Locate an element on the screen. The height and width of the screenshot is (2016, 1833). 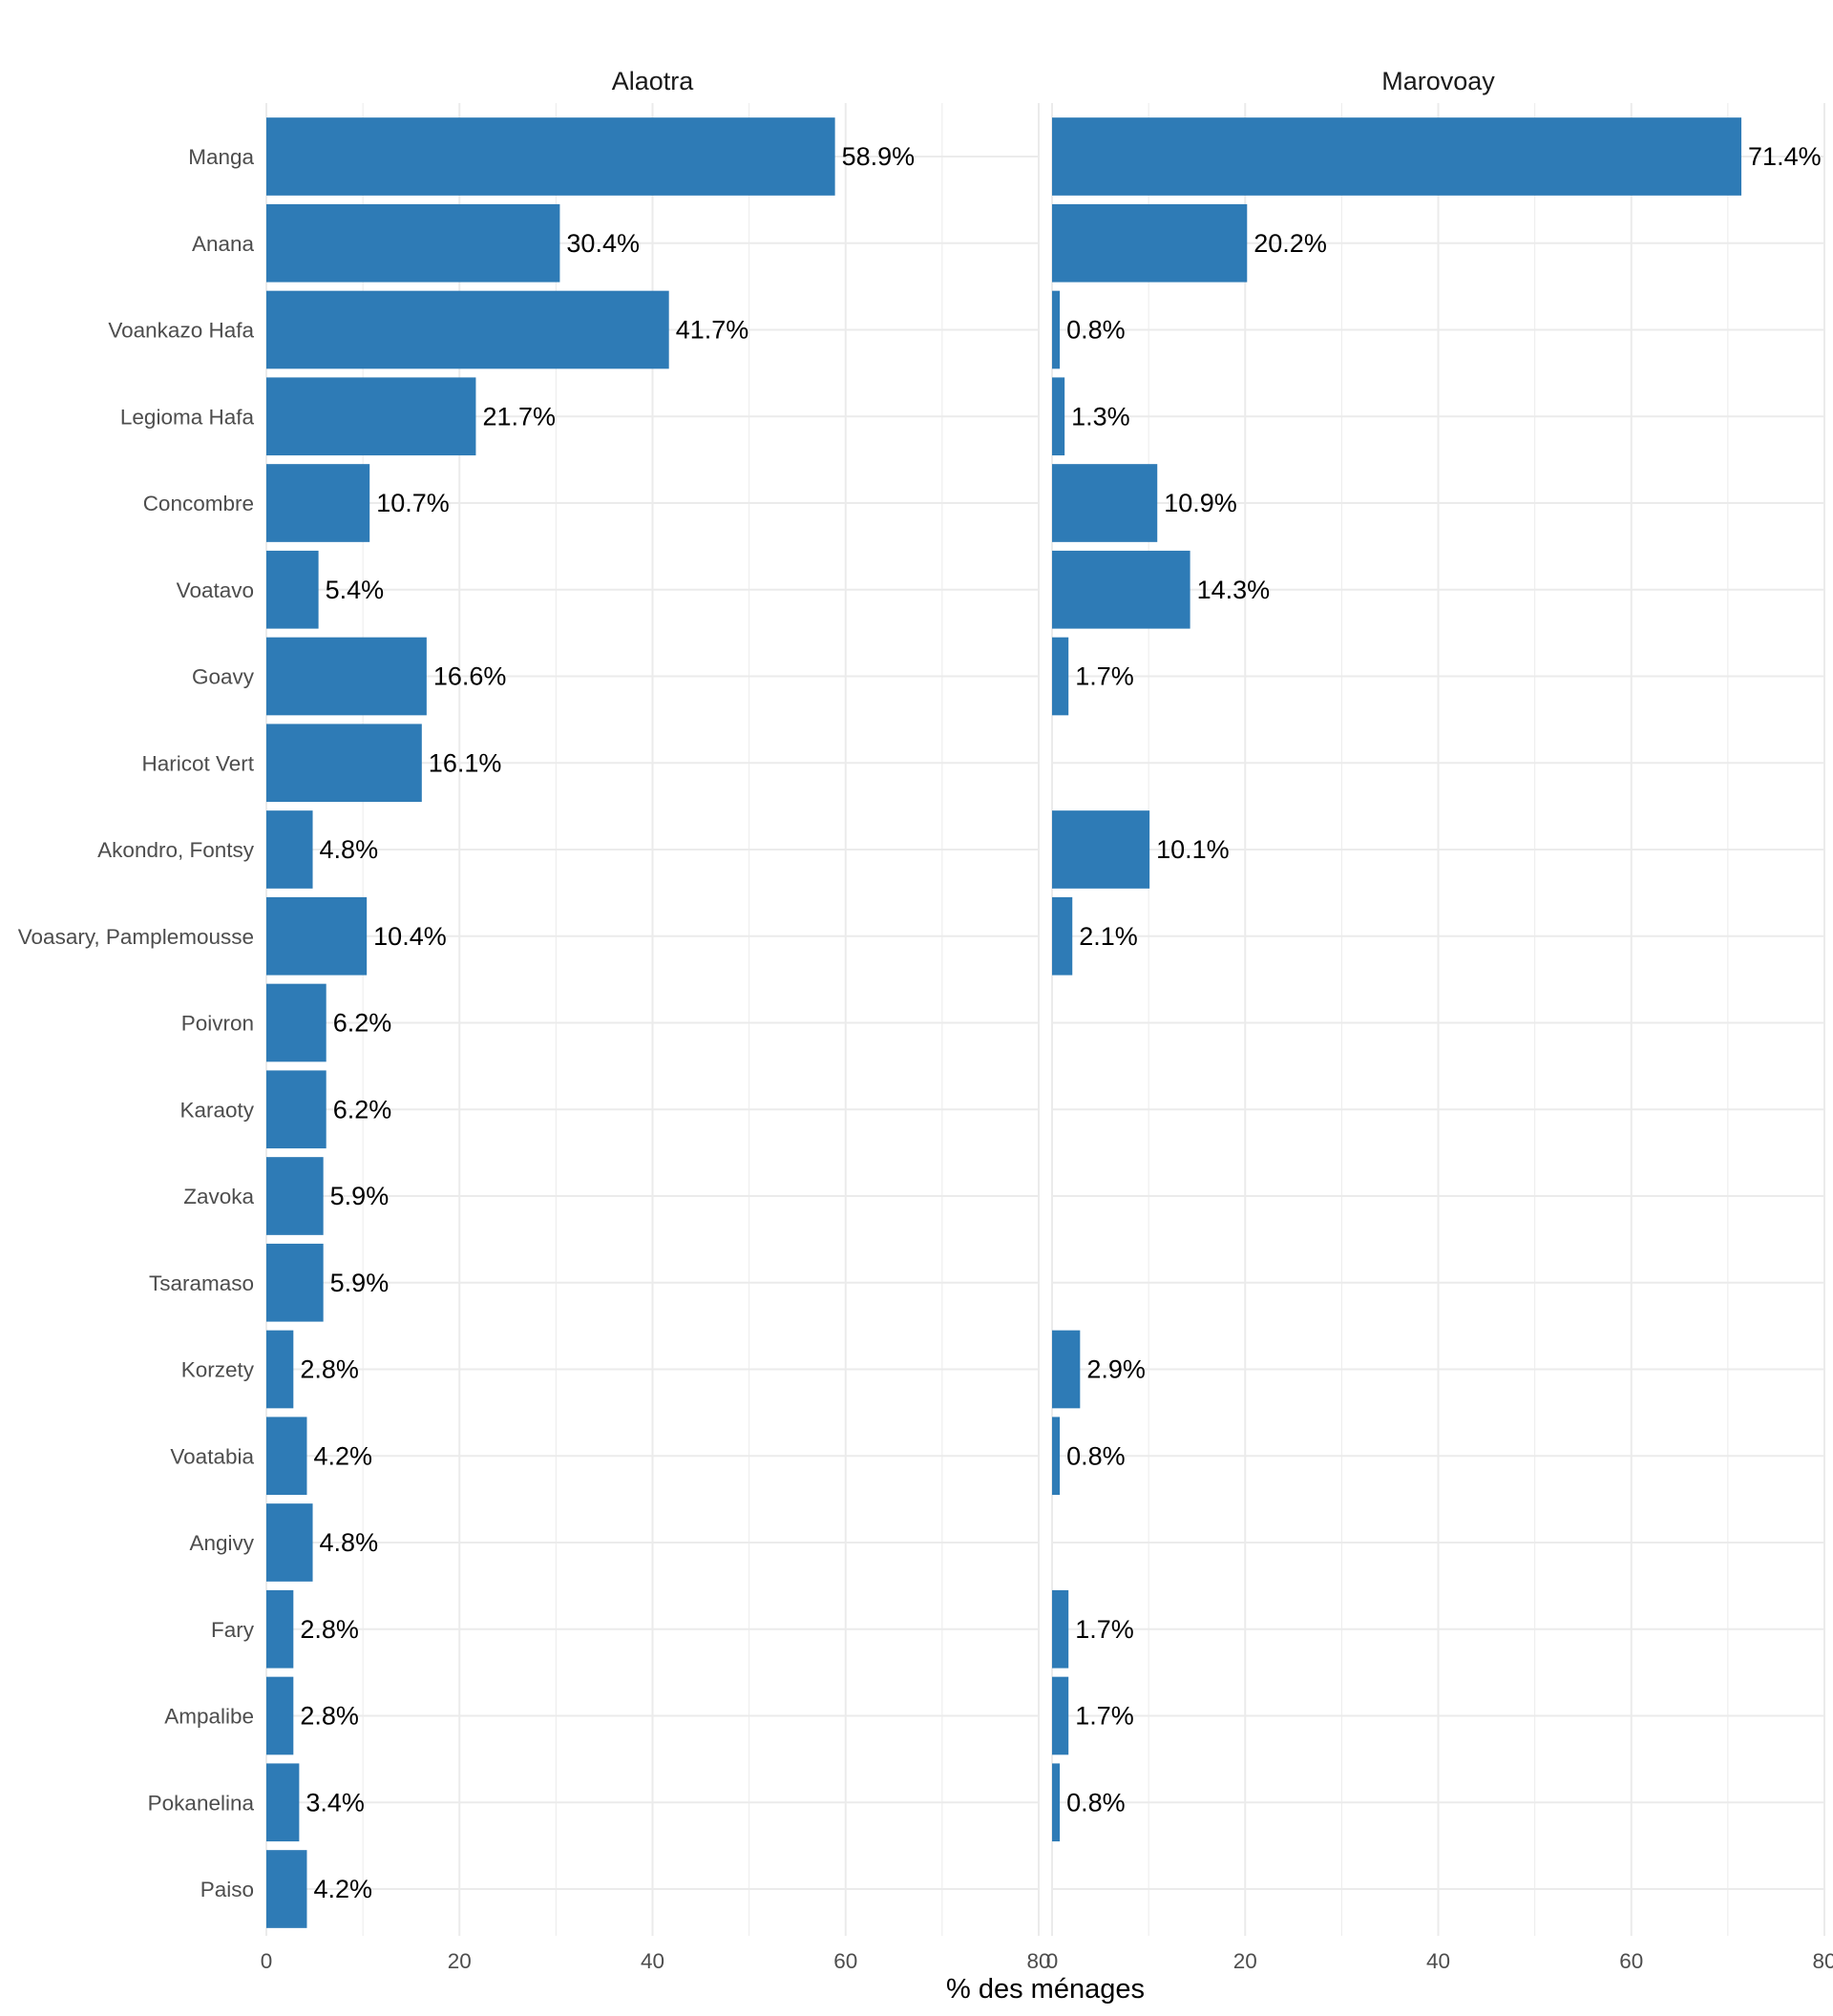
data-label: 14.3% is located at coordinates (1234, 590).